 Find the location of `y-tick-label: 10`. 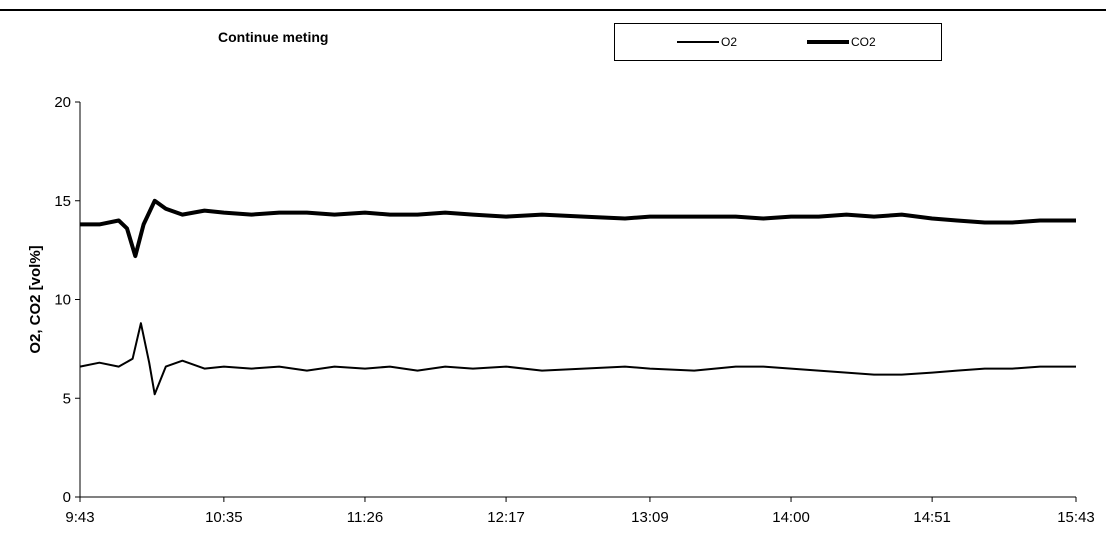

y-tick-label: 10 is located at coordinates (62, 300).